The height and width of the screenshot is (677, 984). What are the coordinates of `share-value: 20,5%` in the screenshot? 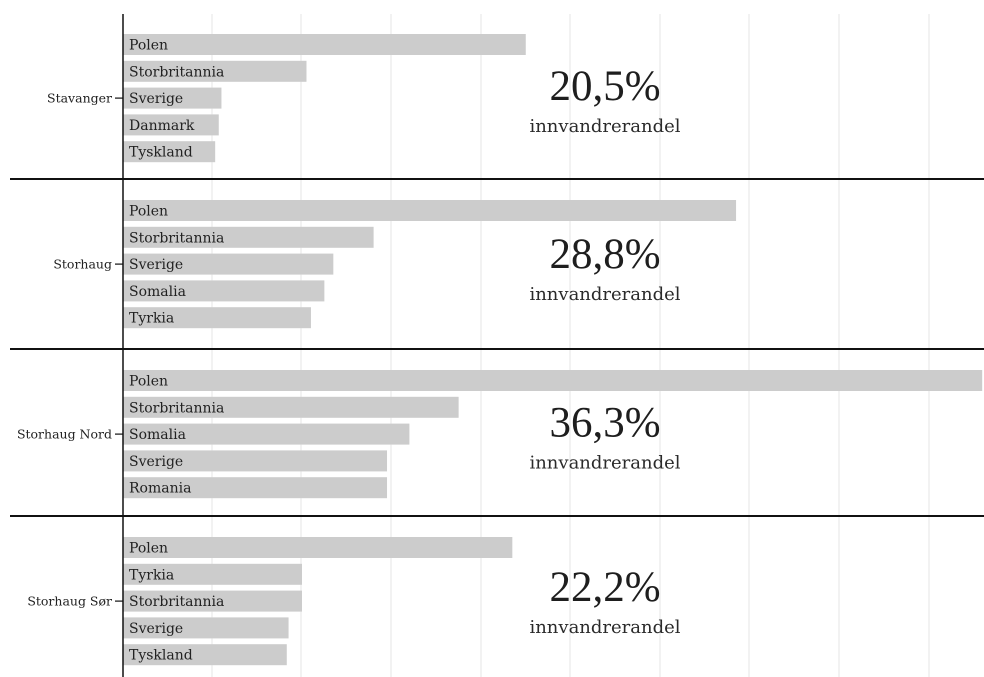 It's located at (604, 86).